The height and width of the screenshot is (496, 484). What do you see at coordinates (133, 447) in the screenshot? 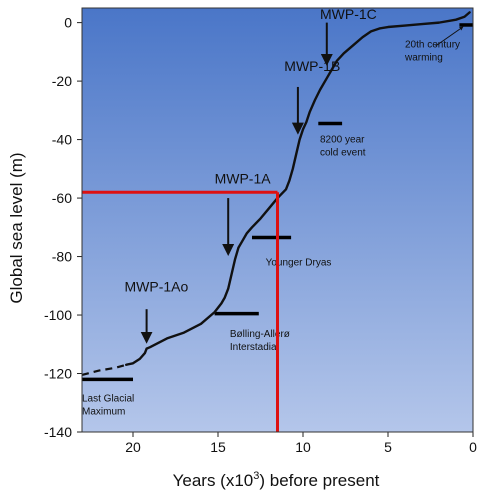
I see `x-tick-label: 20` at bounding box center [133, 447].